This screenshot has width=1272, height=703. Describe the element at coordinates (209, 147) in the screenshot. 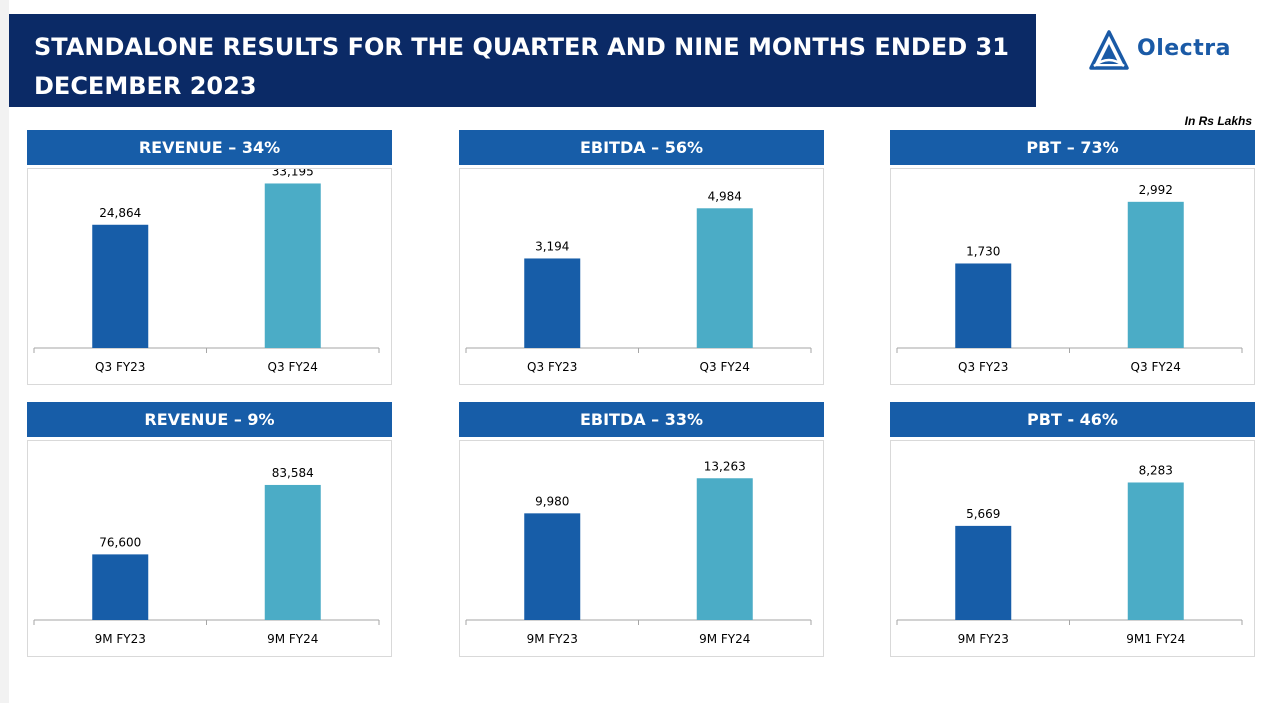

I see `panel-title: REVENUE – 34%` at that location.